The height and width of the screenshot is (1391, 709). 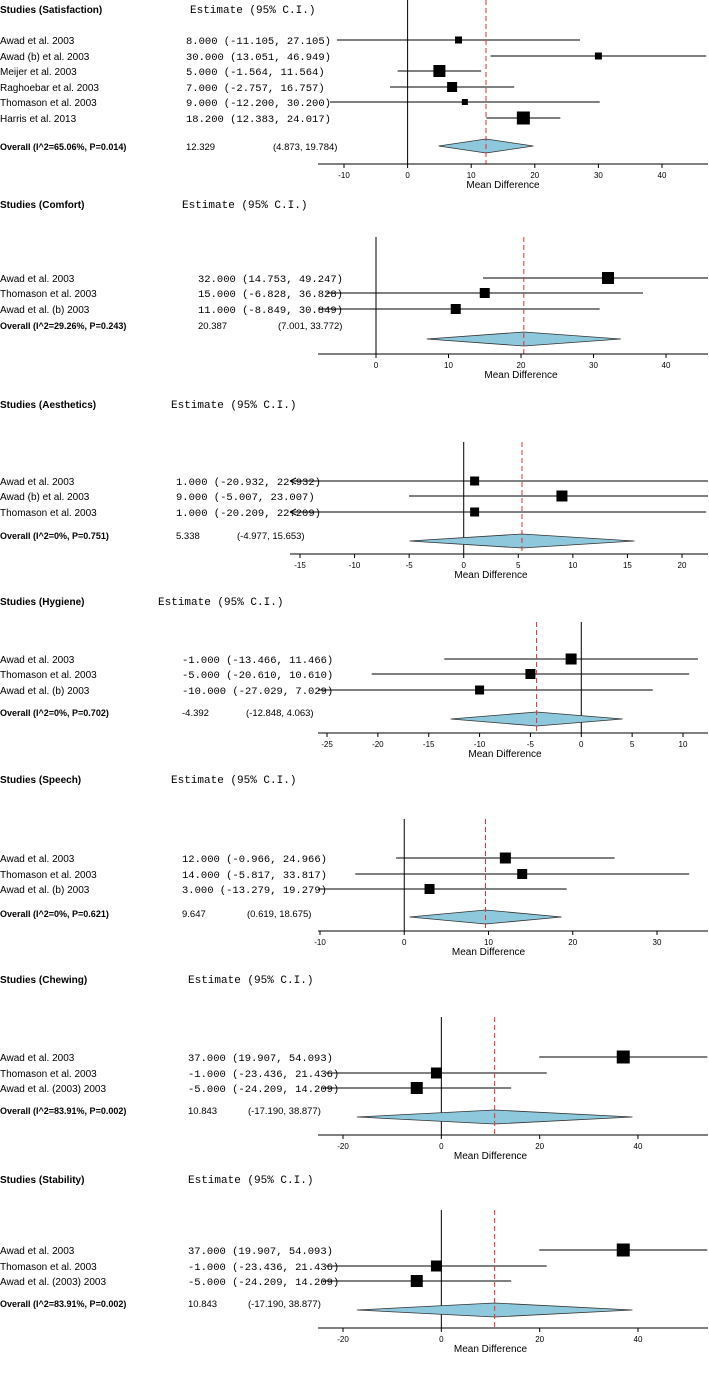 I want to click on study-label: Meijer et al. 2003, so click(x=38, y=72).